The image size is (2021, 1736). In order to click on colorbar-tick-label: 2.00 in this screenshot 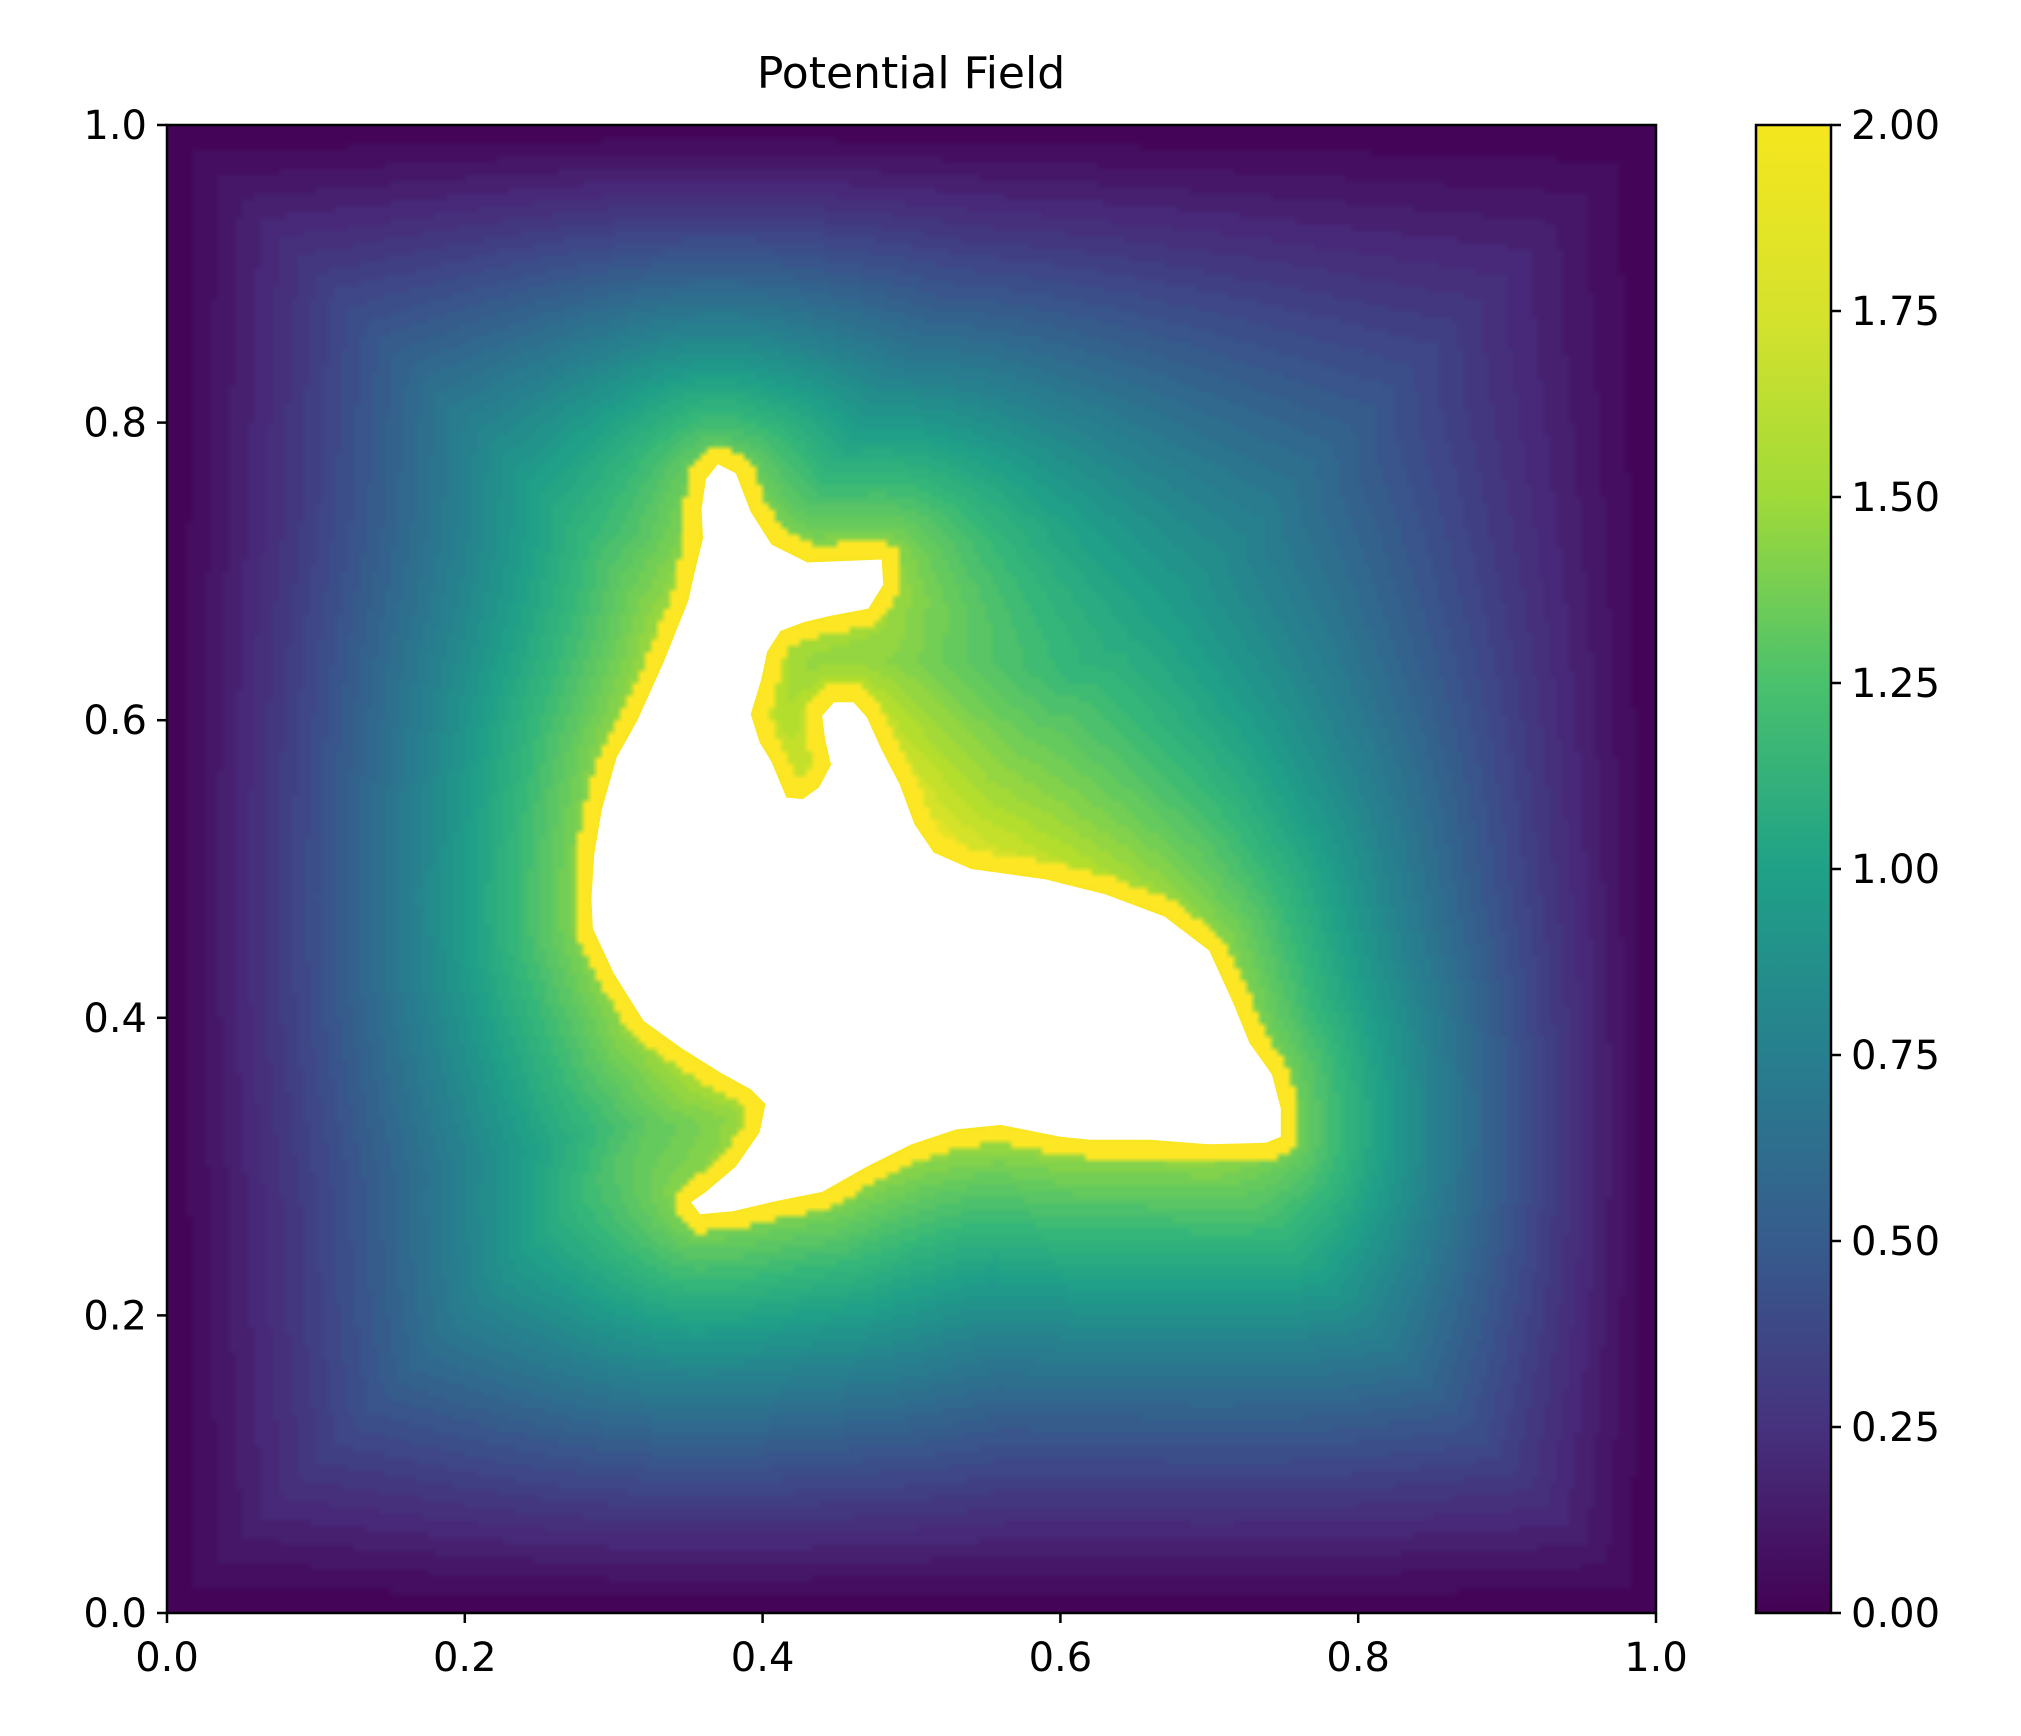, I will do `click(1895, 126)`.